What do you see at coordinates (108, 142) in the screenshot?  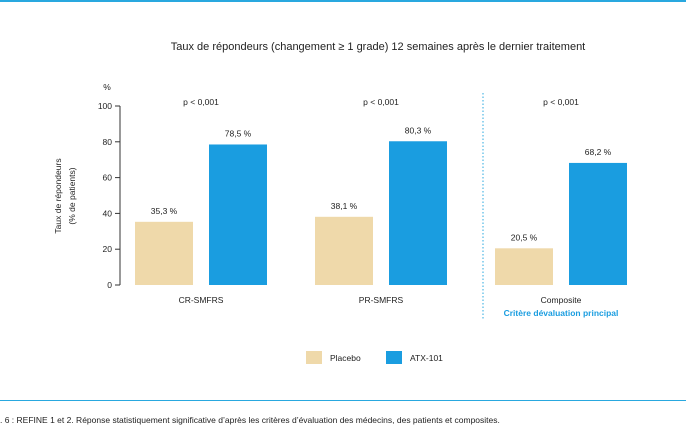 I see `y-tick-label: 80` at bounding box center [108, 142].